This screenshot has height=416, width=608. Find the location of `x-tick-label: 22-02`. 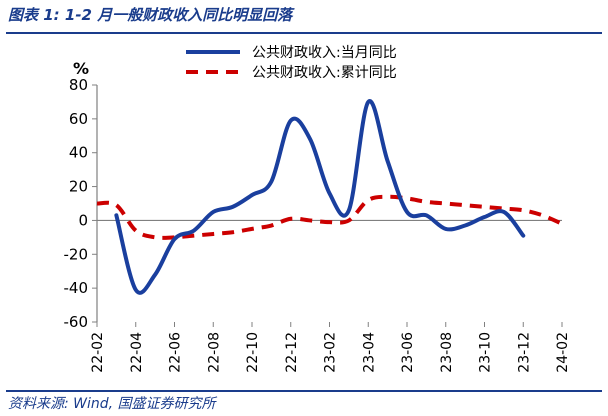

x-tick-label: 22-02 is located at coordinates (98, 352).